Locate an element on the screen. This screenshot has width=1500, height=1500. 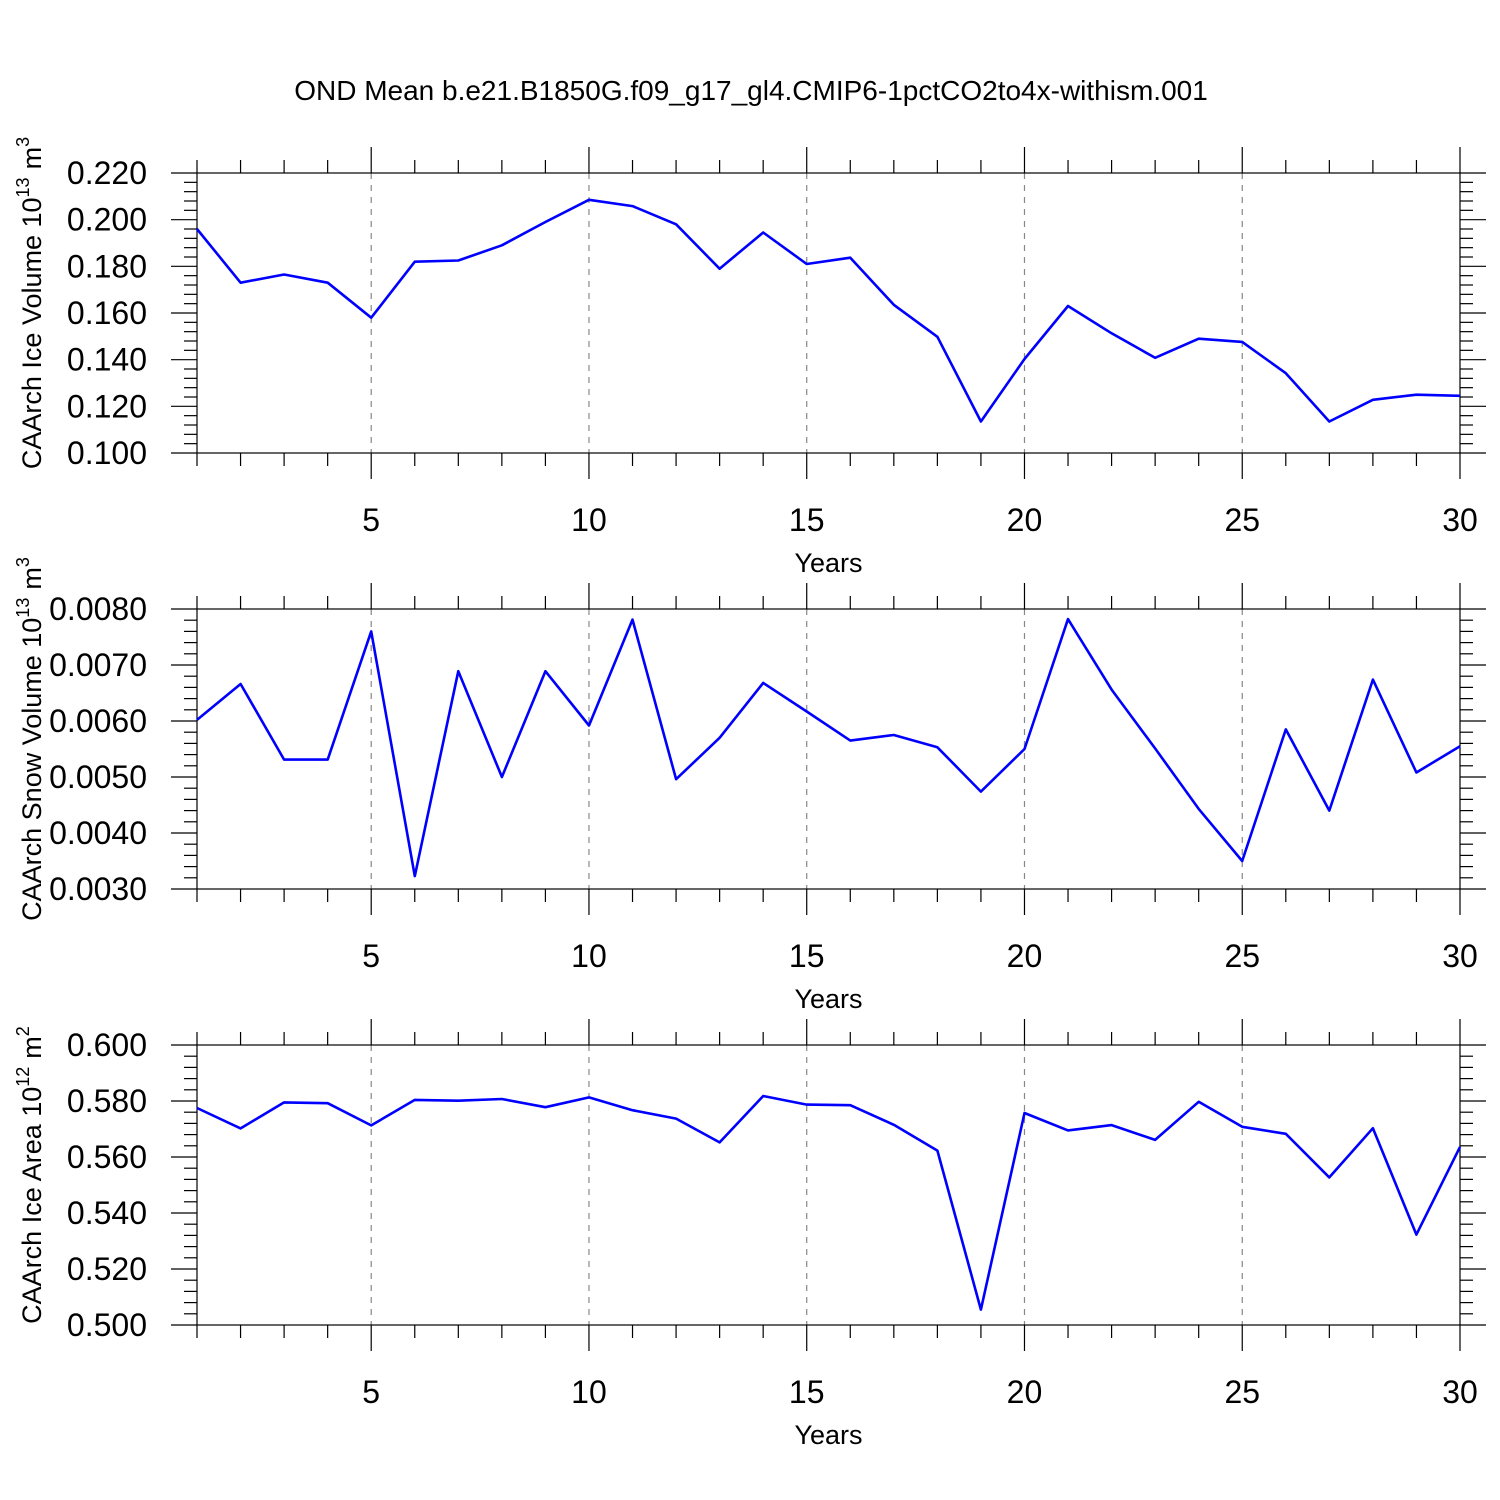
y-tick-label: 0.0060 is located at coordinates (98, 721).